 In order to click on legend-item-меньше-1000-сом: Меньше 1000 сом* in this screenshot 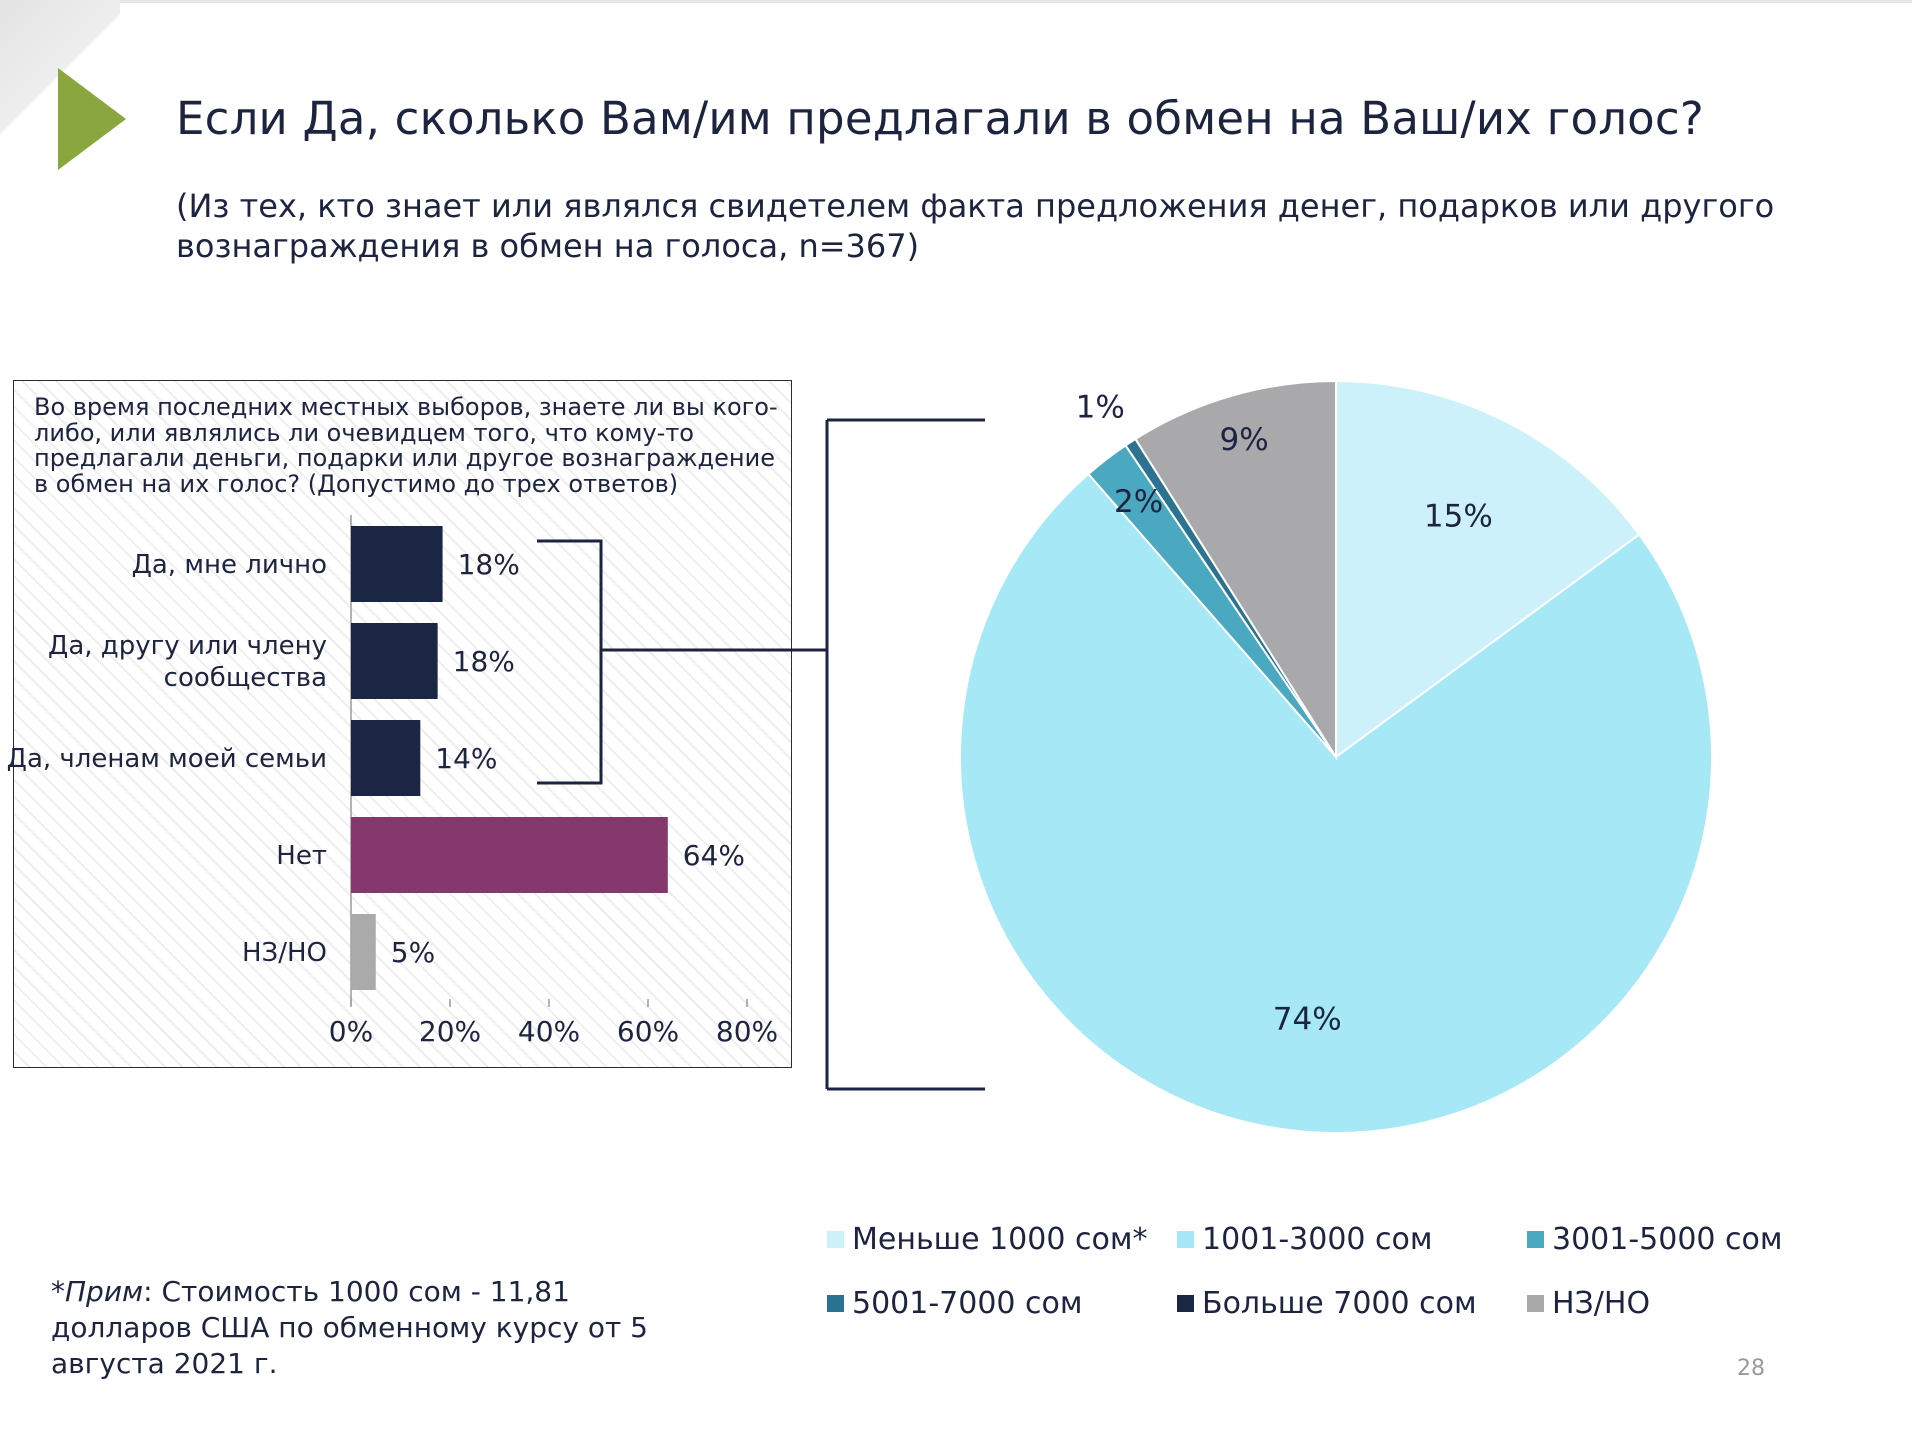, I will do `click(987, 1239)`.